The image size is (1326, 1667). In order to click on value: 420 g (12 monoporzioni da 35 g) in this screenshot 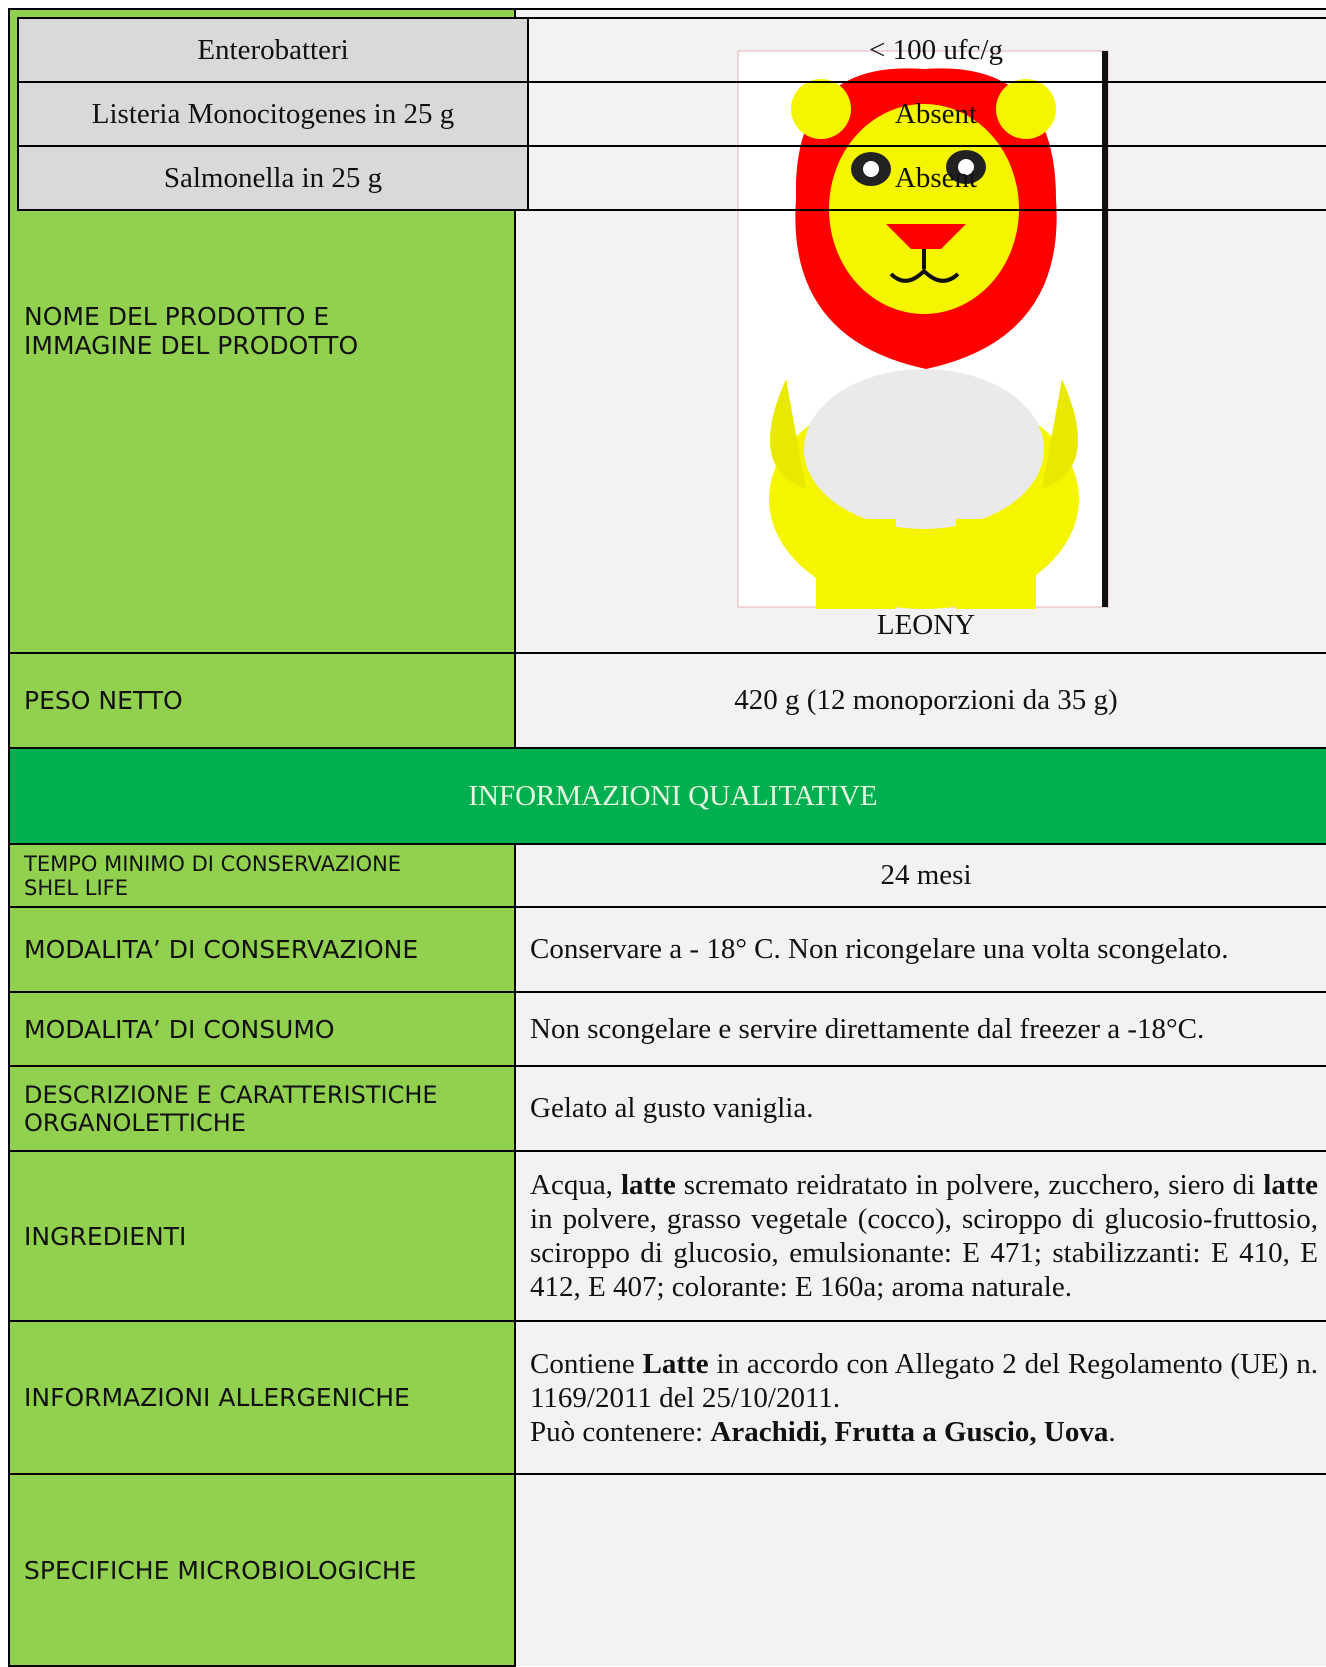, I will do `click(920, 700)`.